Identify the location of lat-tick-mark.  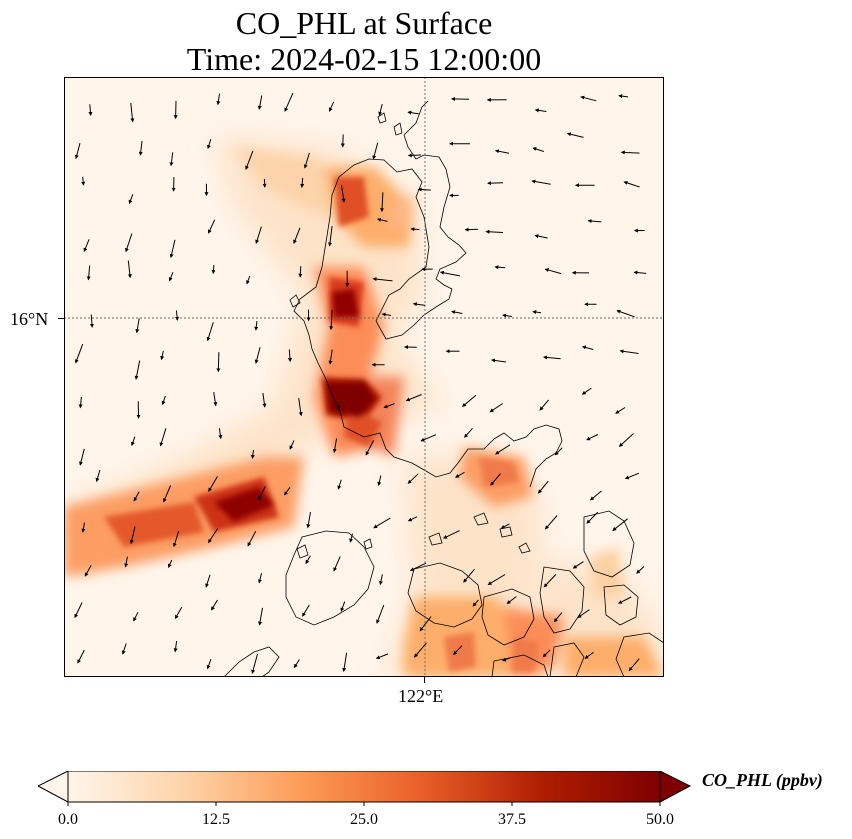
(61, 318).